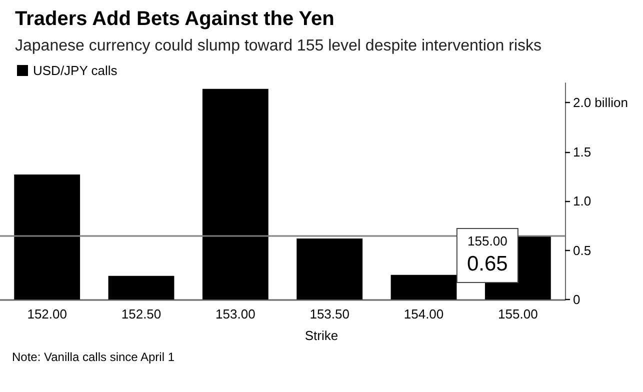  Describe the element at coordinates (488, 241) in the screenshot. I see `annotation: 155.00` at that location.